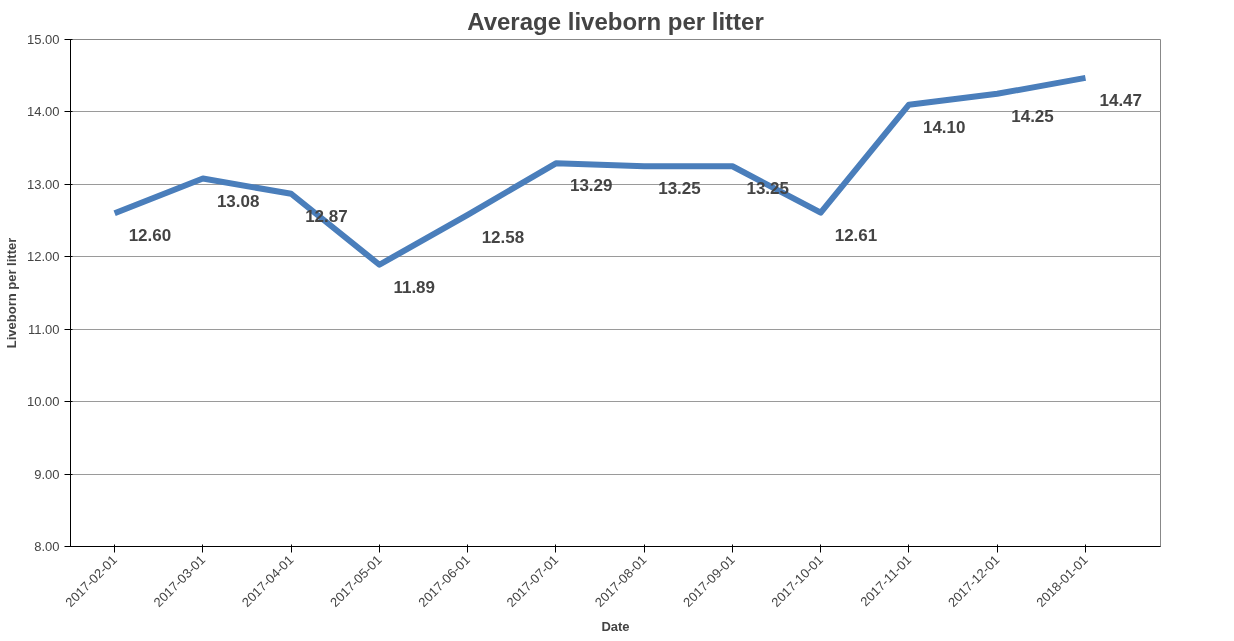 This screenshot has height=641, width=1234. Describe the element at coordinates (43, 329) in the screenshot. I see `y-tick-label: 11.00` at that location.